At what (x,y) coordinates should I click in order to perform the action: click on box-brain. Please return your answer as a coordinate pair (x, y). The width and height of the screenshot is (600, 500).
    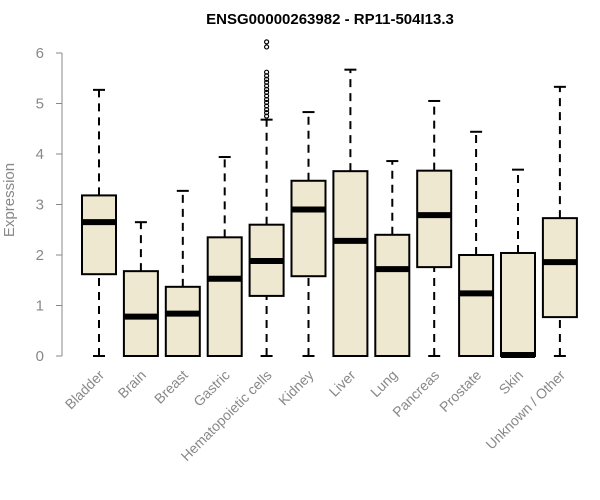
    Looking at the image, I should click on (140, 289).